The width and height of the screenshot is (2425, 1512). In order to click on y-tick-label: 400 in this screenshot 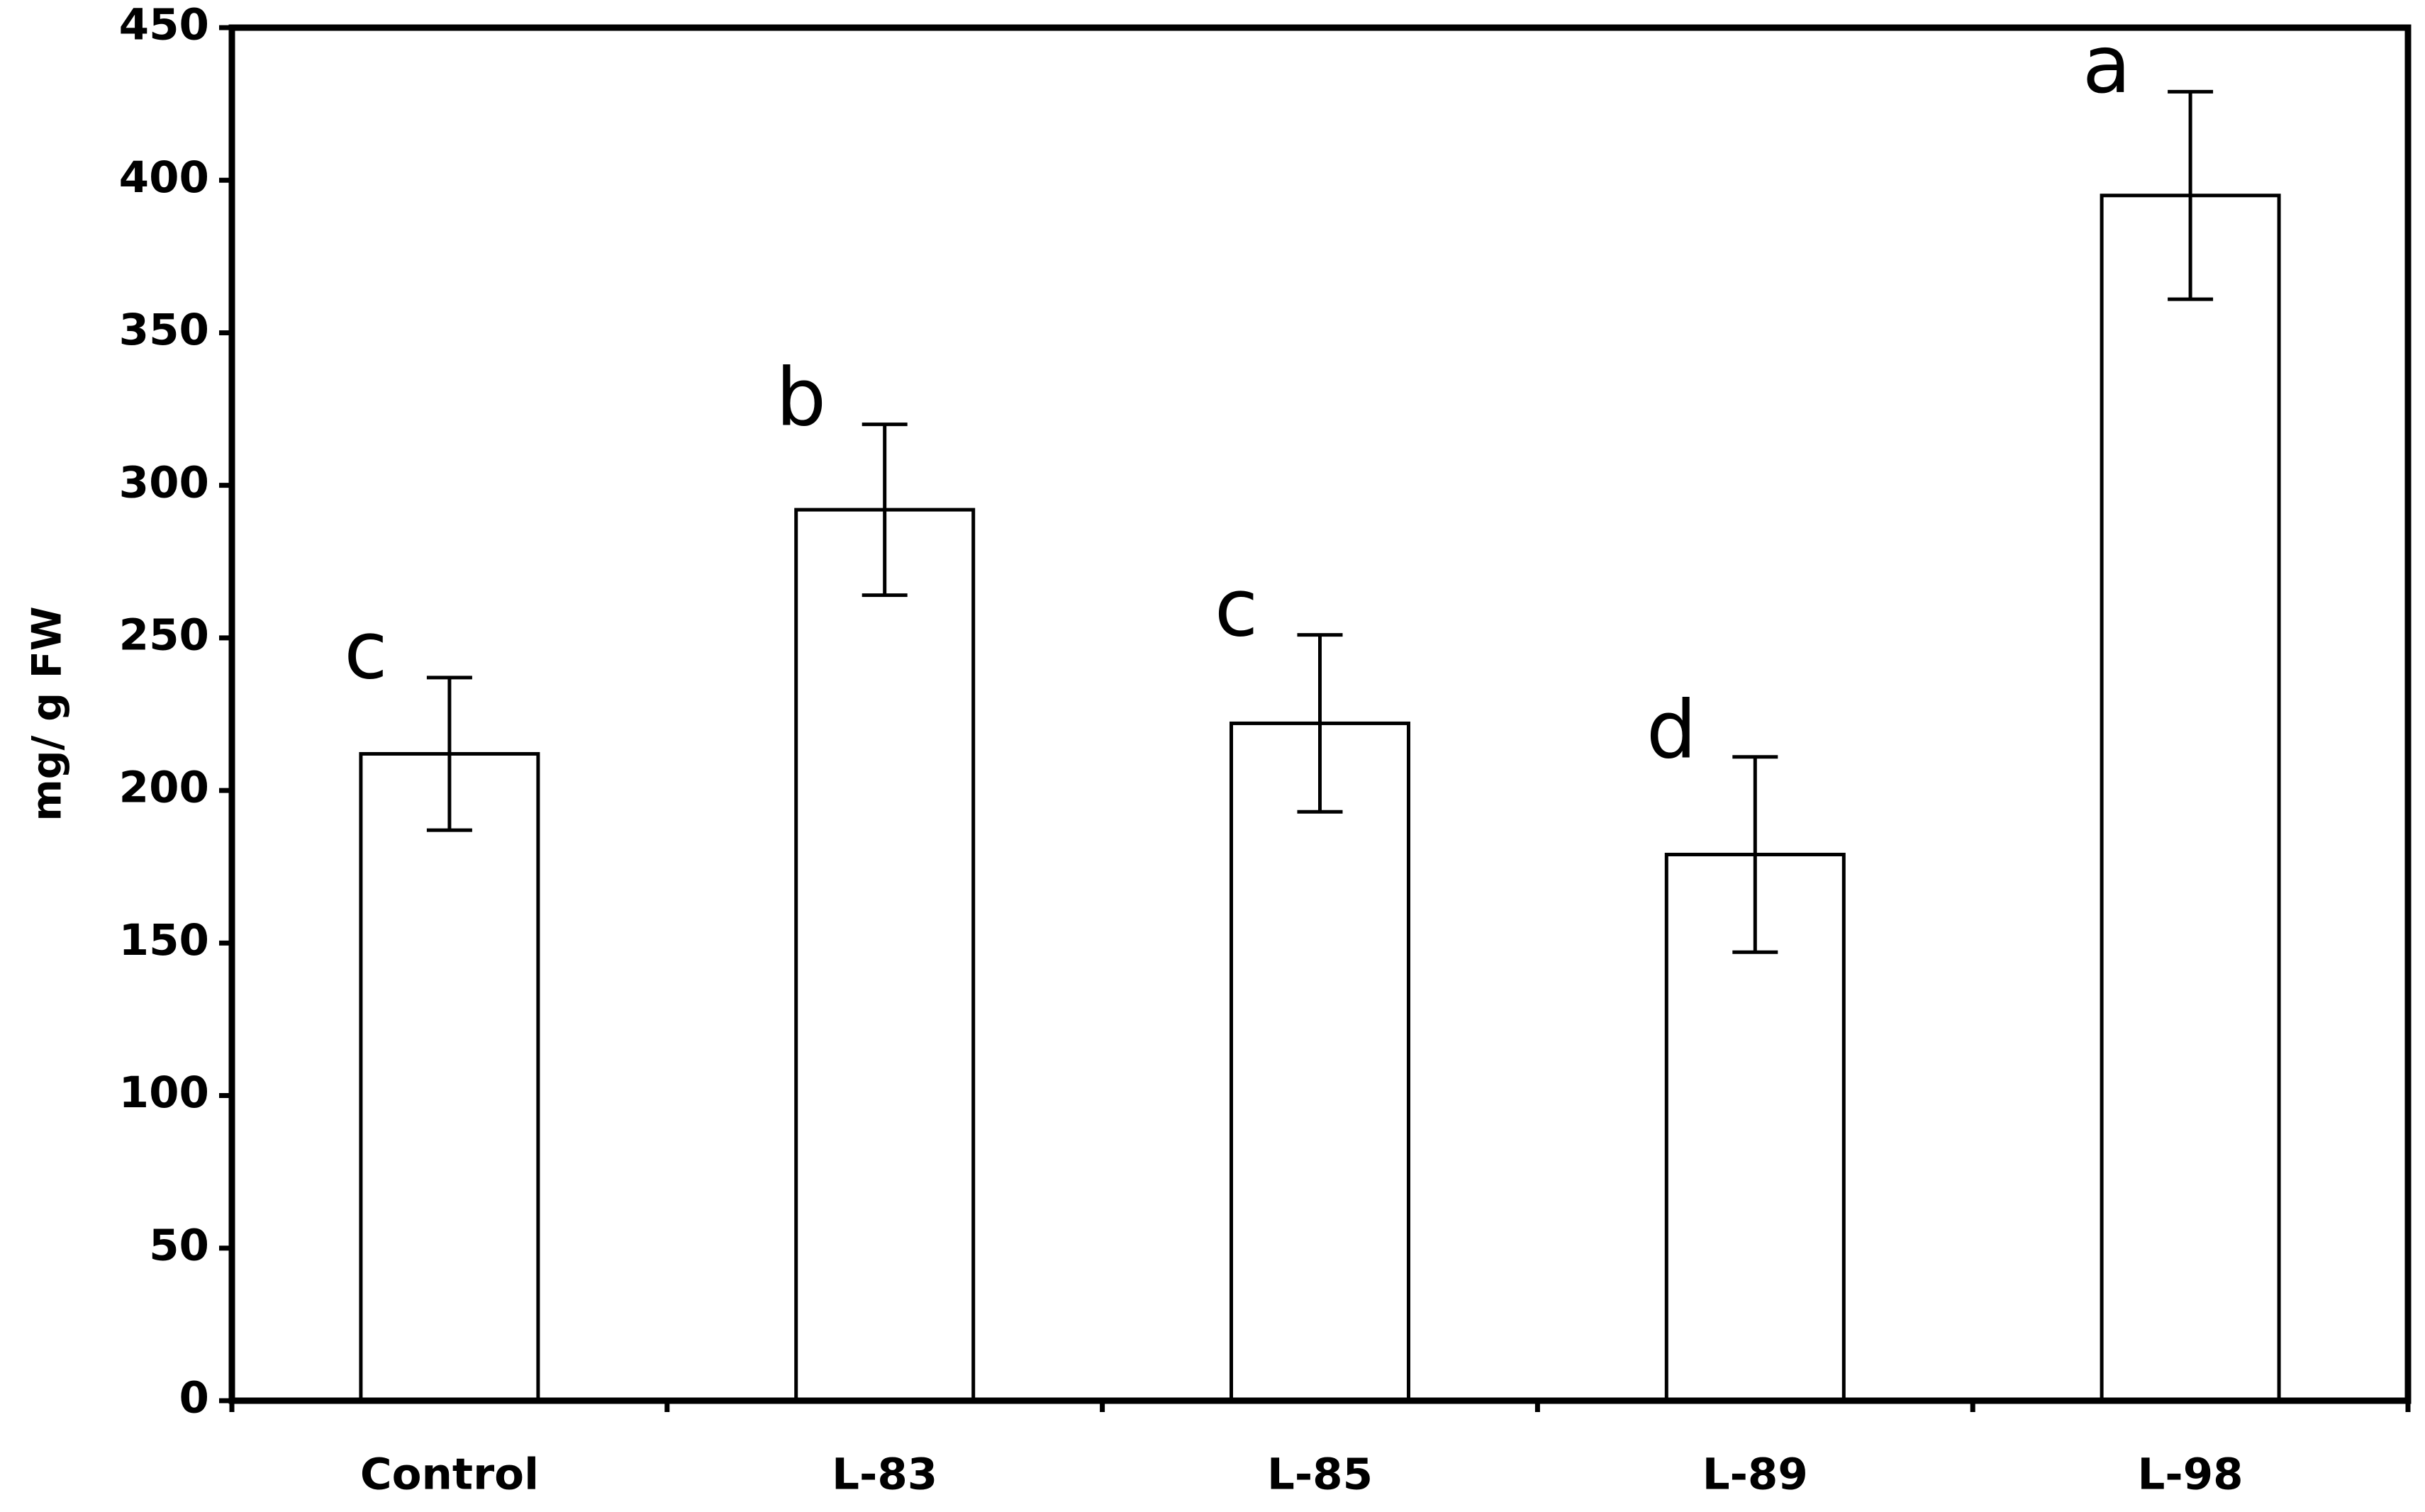, I will do `click(164, 177)`.